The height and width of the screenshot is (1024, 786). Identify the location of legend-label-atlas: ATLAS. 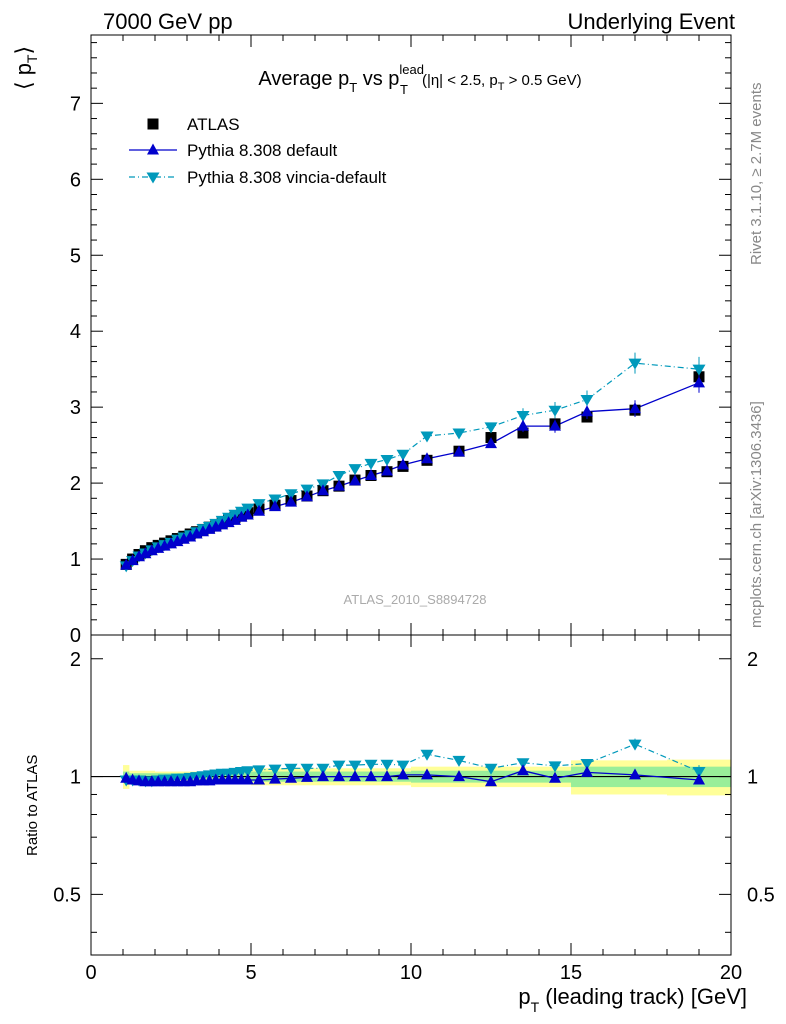
(213, 124).